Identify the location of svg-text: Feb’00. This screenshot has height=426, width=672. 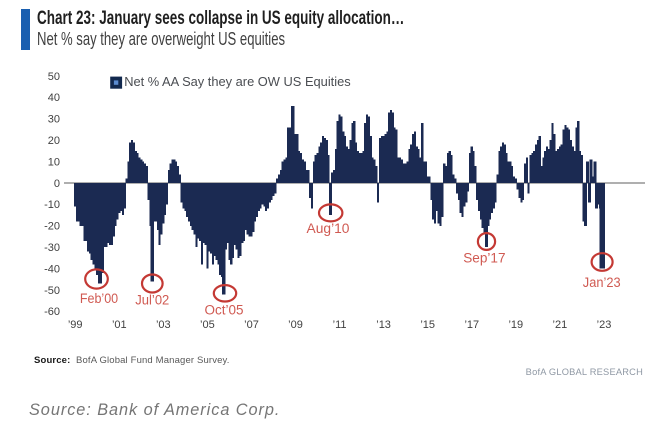
(99, 298).